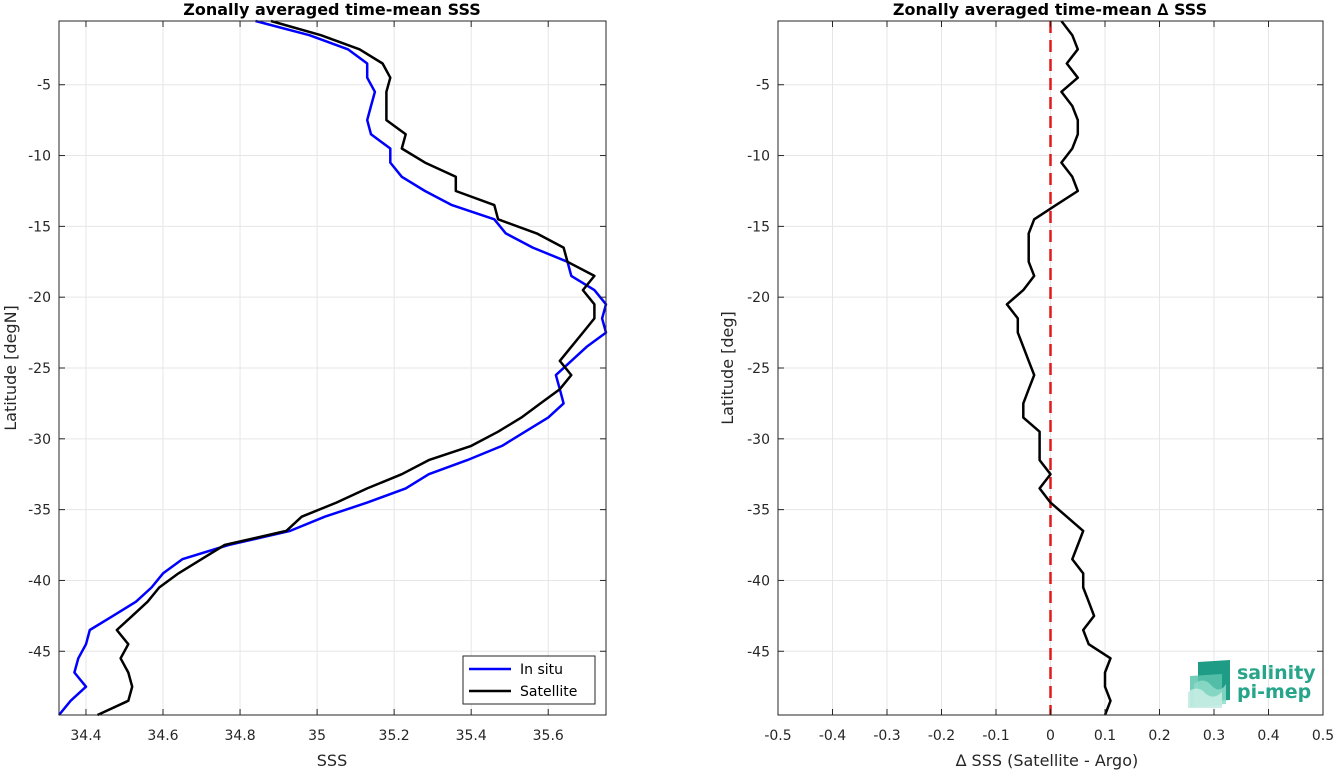  What do you see at coordinates (941, 736) in the screenshot?
I see `right-x-tick-label: -0.2` at bounding box center [941, 736].